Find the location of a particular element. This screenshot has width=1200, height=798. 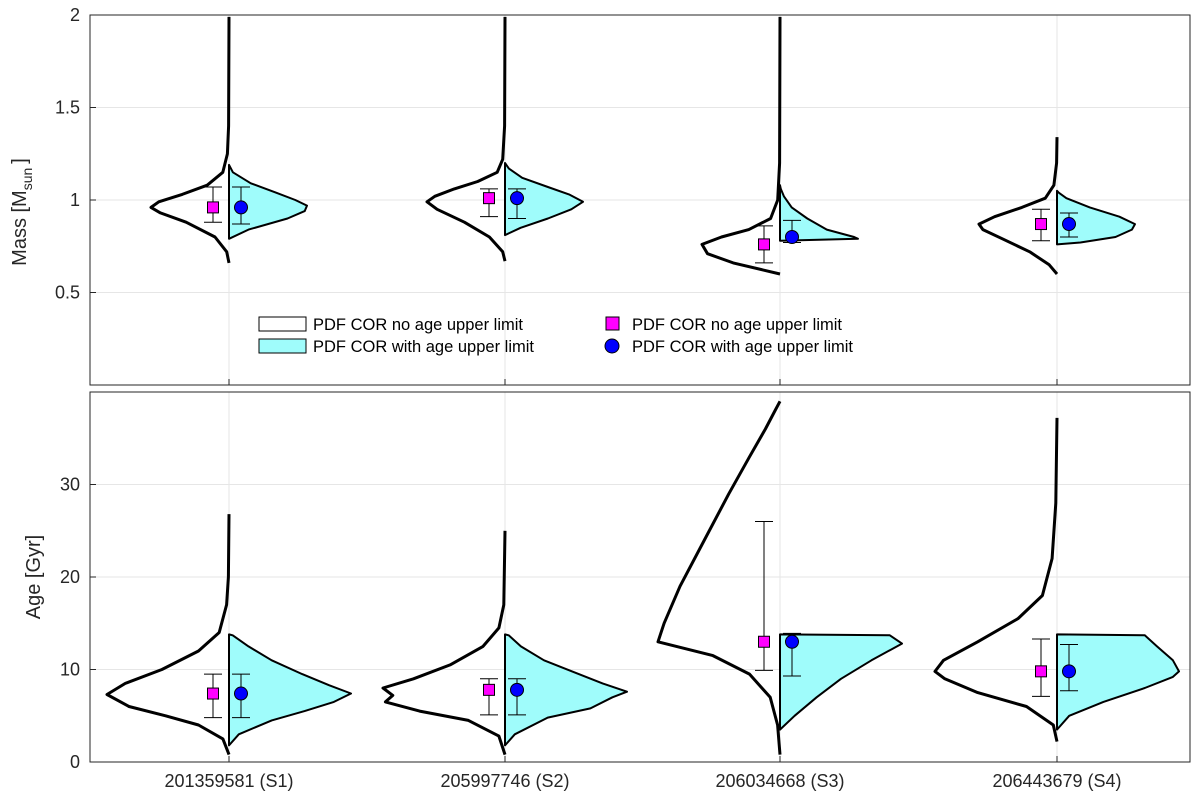

legend-swatch-no-limit is located at coordinates (282, 324).